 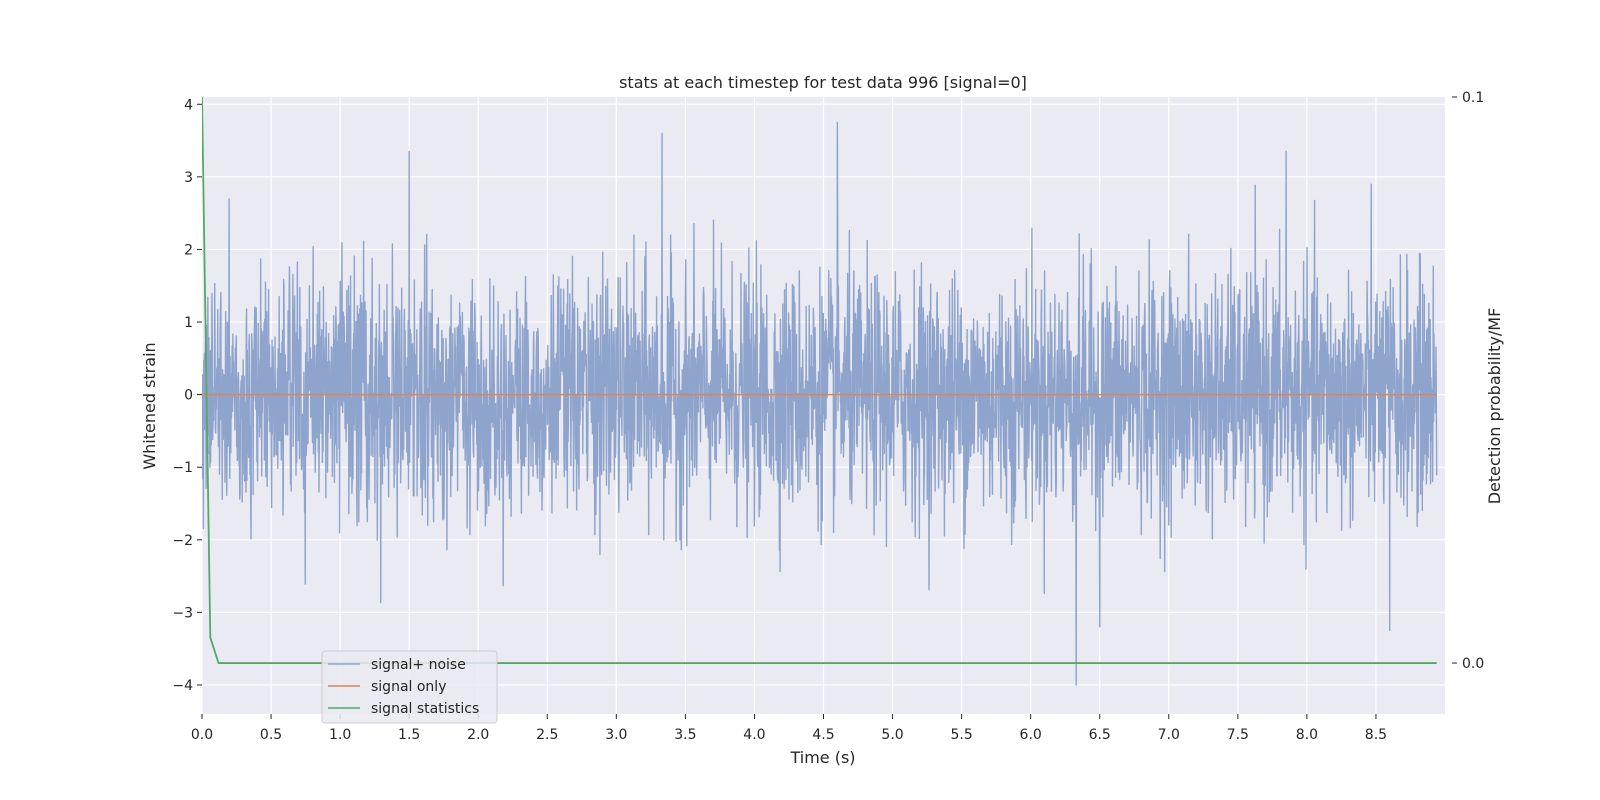 I want to click on y-tick-label: −4, so click(x=182, y=686).